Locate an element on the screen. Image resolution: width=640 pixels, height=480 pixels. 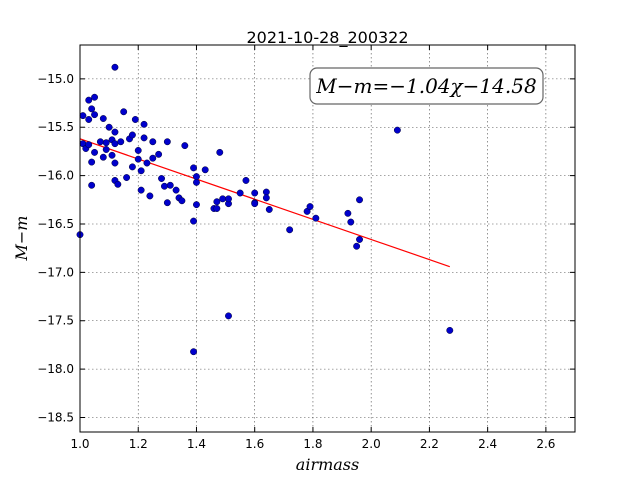
x-tick-label: 1.2 is located at coordinates (138, 444).